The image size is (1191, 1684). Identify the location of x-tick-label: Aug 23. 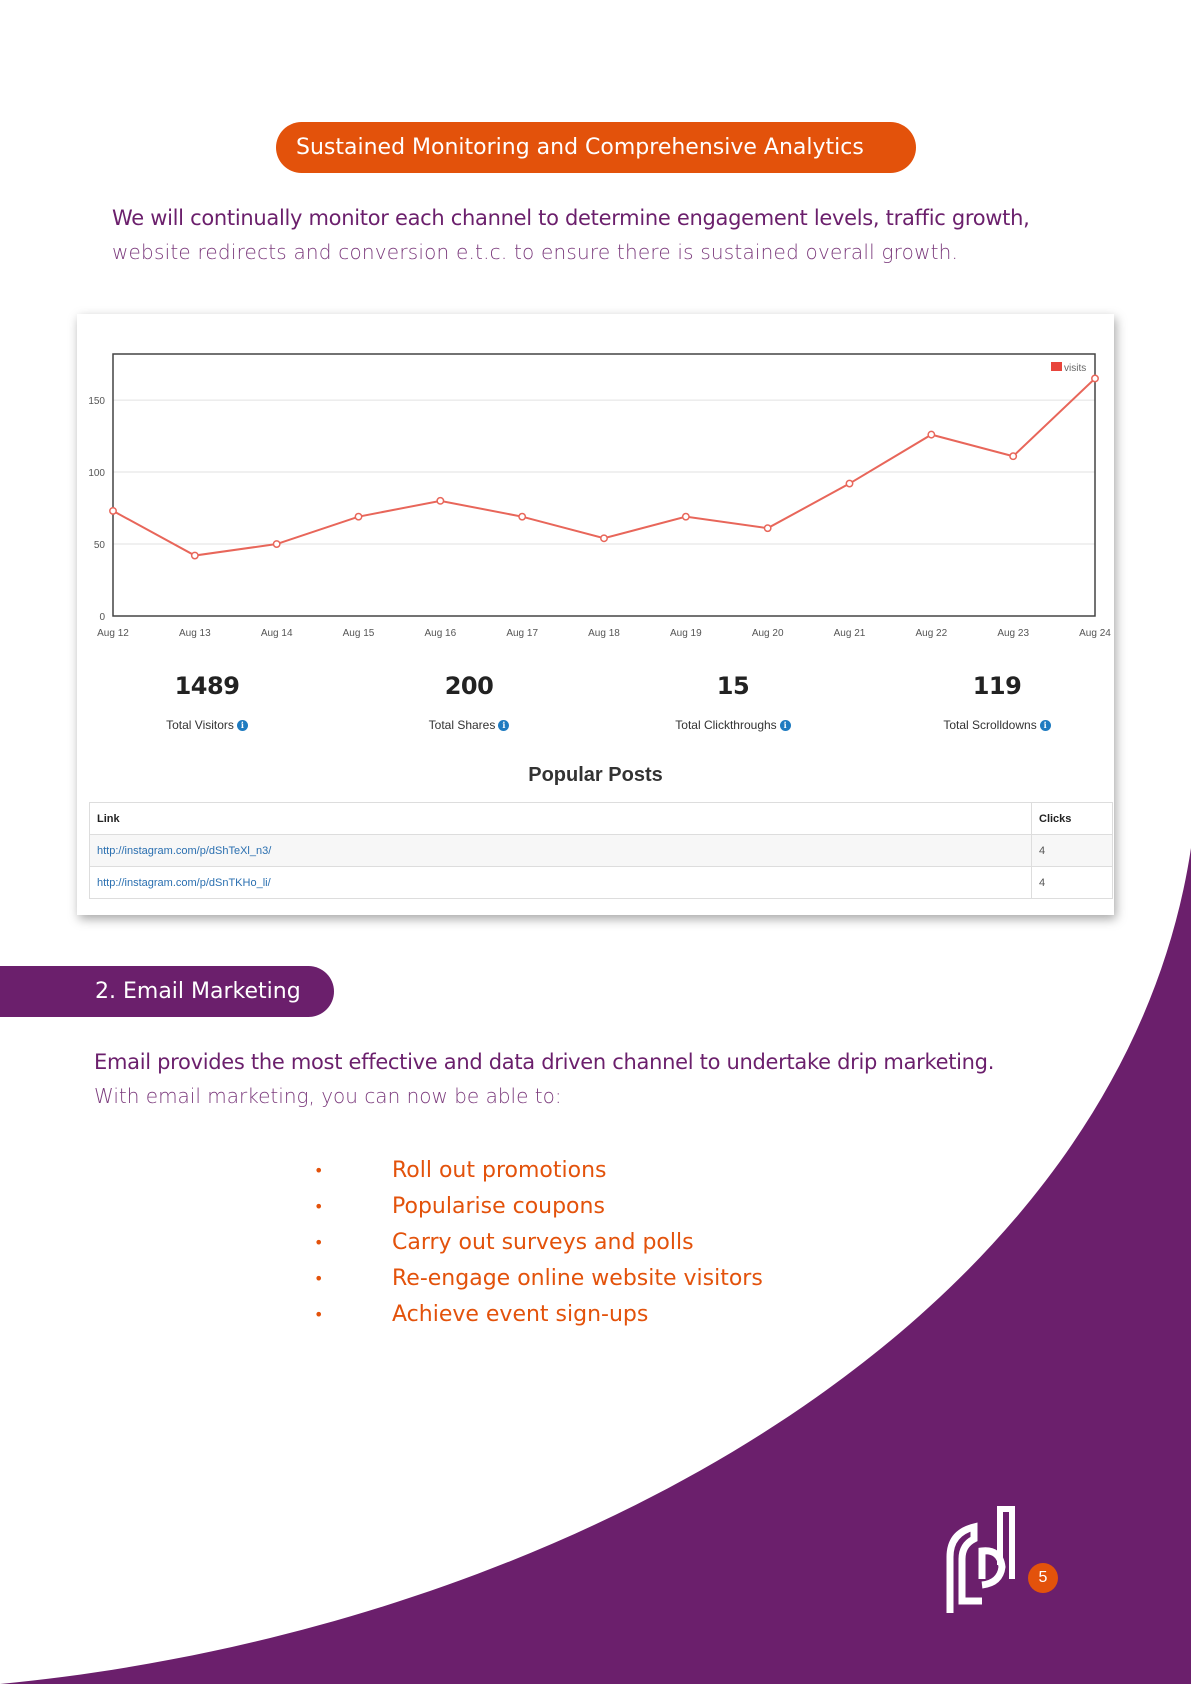
(1013, 633).